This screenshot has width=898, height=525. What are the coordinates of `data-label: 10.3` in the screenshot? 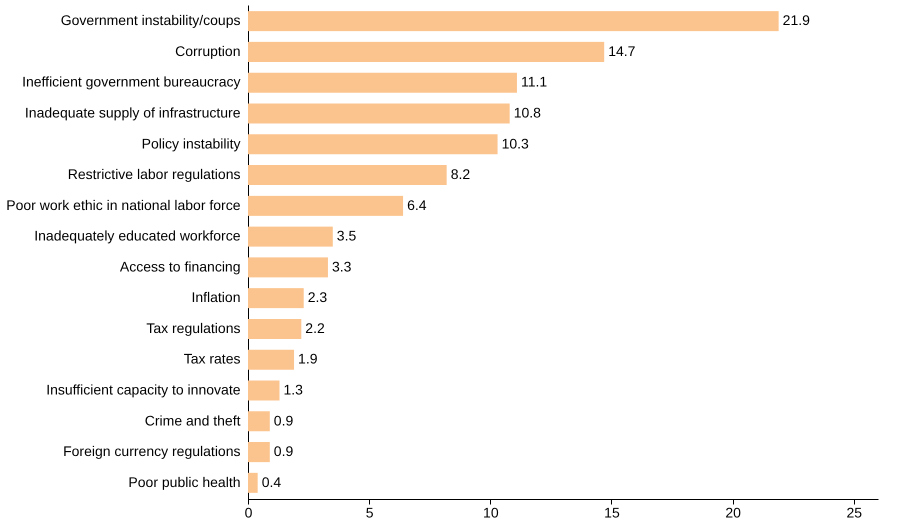 It's located at (516, 143).